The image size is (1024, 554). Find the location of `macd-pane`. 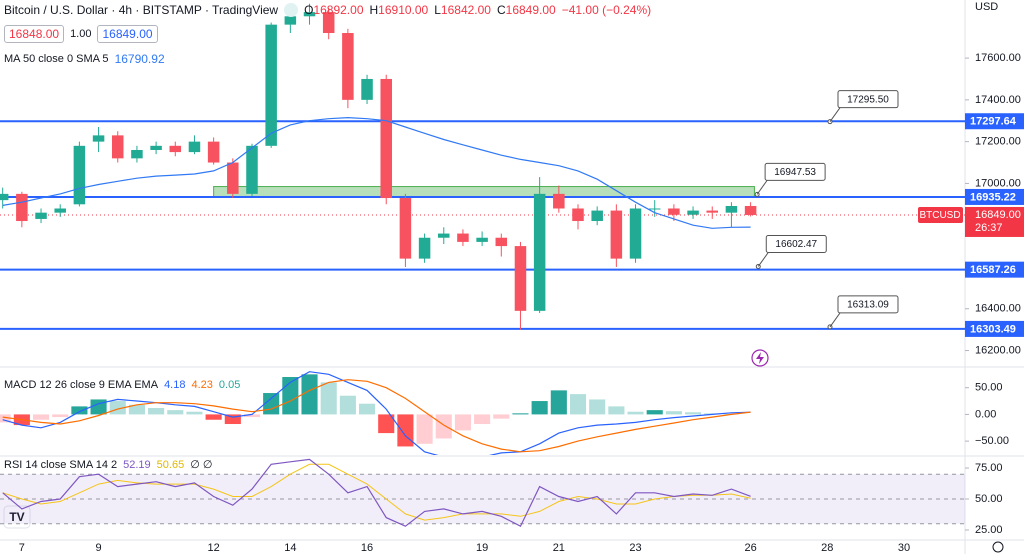

macd-pane is located at coordinates (379, 410).